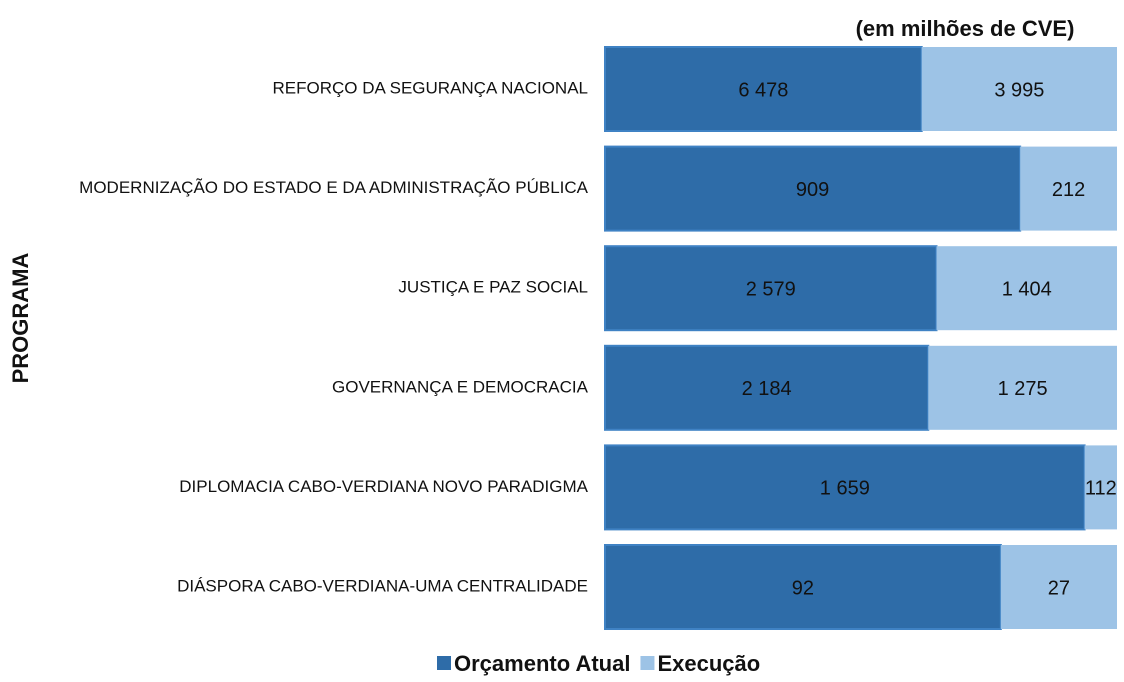  I want to click on category-label: DIÁSPORA CABO-VERDIANA-UMA CENTRALIDADE, so click(382, 585).